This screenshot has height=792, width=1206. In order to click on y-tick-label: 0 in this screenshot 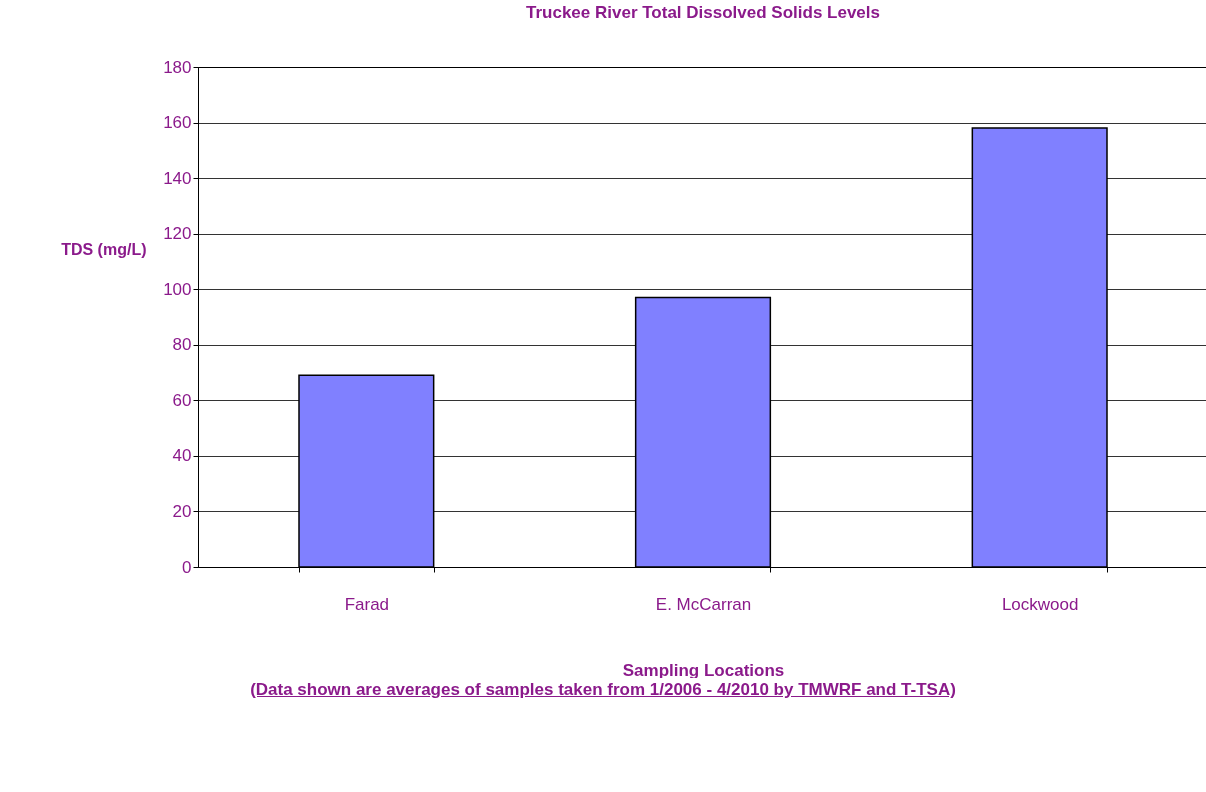, I will do `click(187, 567)`.